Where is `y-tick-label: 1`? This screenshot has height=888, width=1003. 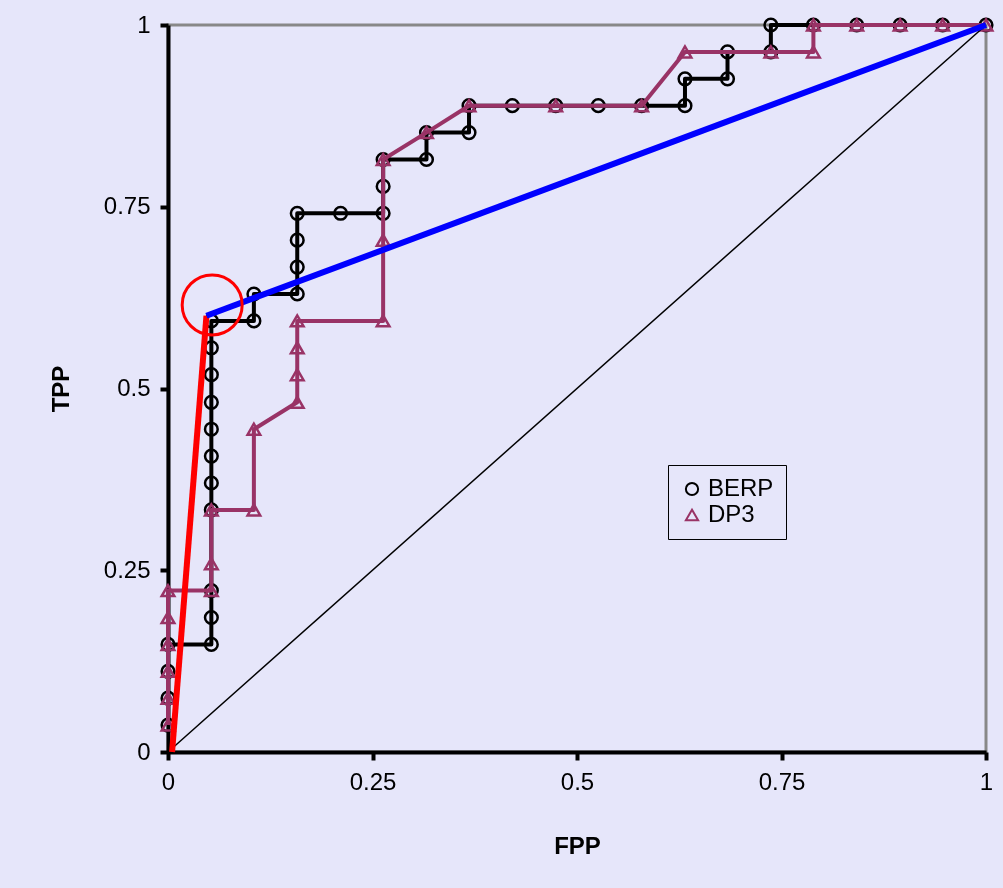
y-tick-label: 1 is located at coordinates (144, 24).